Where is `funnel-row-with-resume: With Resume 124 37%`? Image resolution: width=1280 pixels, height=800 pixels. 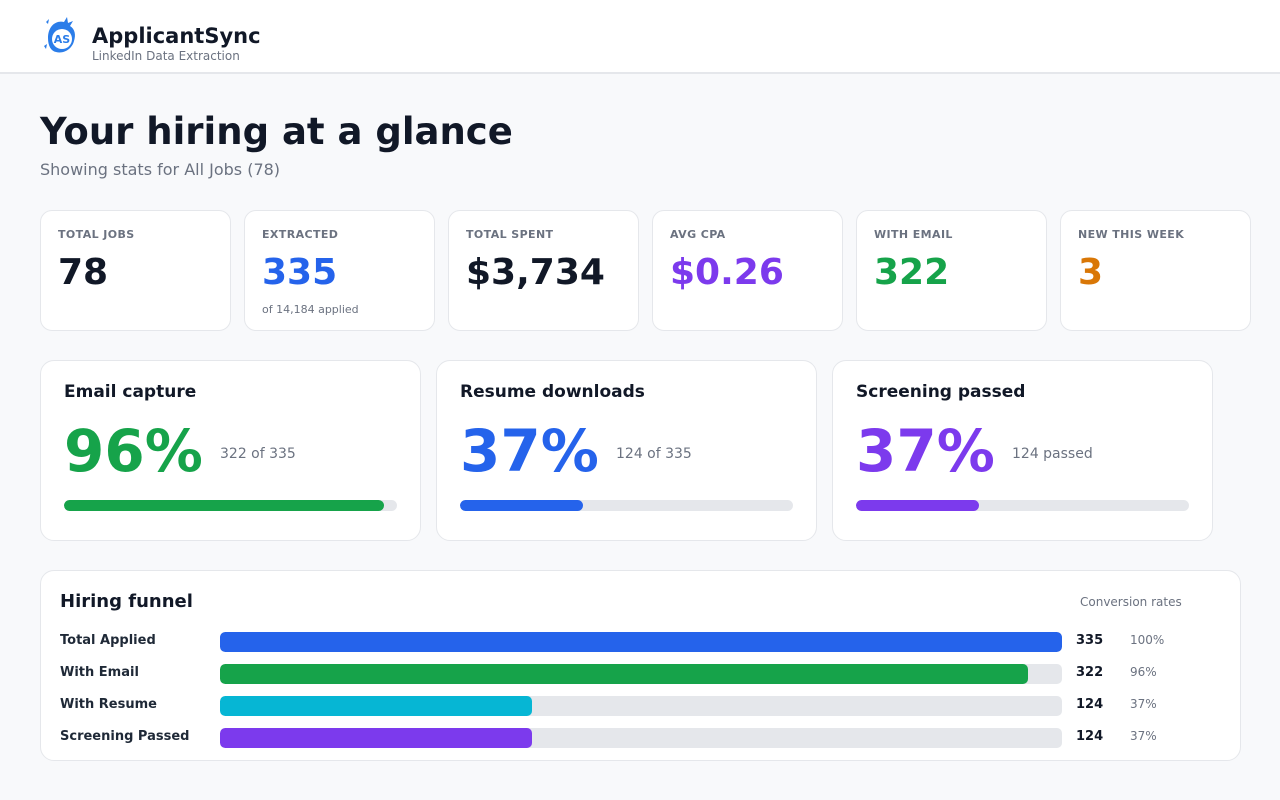 funnel-row-with-resume: With Resume 124 37% is located at coordinates (641, 706).